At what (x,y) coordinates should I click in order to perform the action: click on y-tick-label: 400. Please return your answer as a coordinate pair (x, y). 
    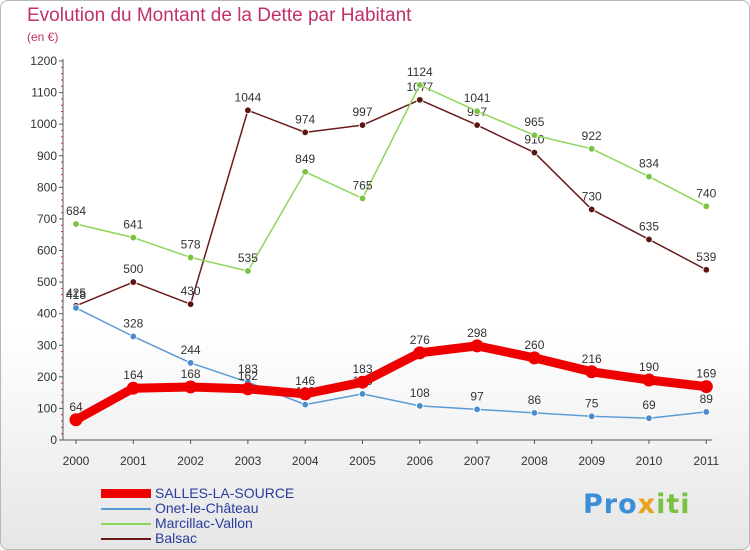
    Looking at the image, I should click on (47, 314).